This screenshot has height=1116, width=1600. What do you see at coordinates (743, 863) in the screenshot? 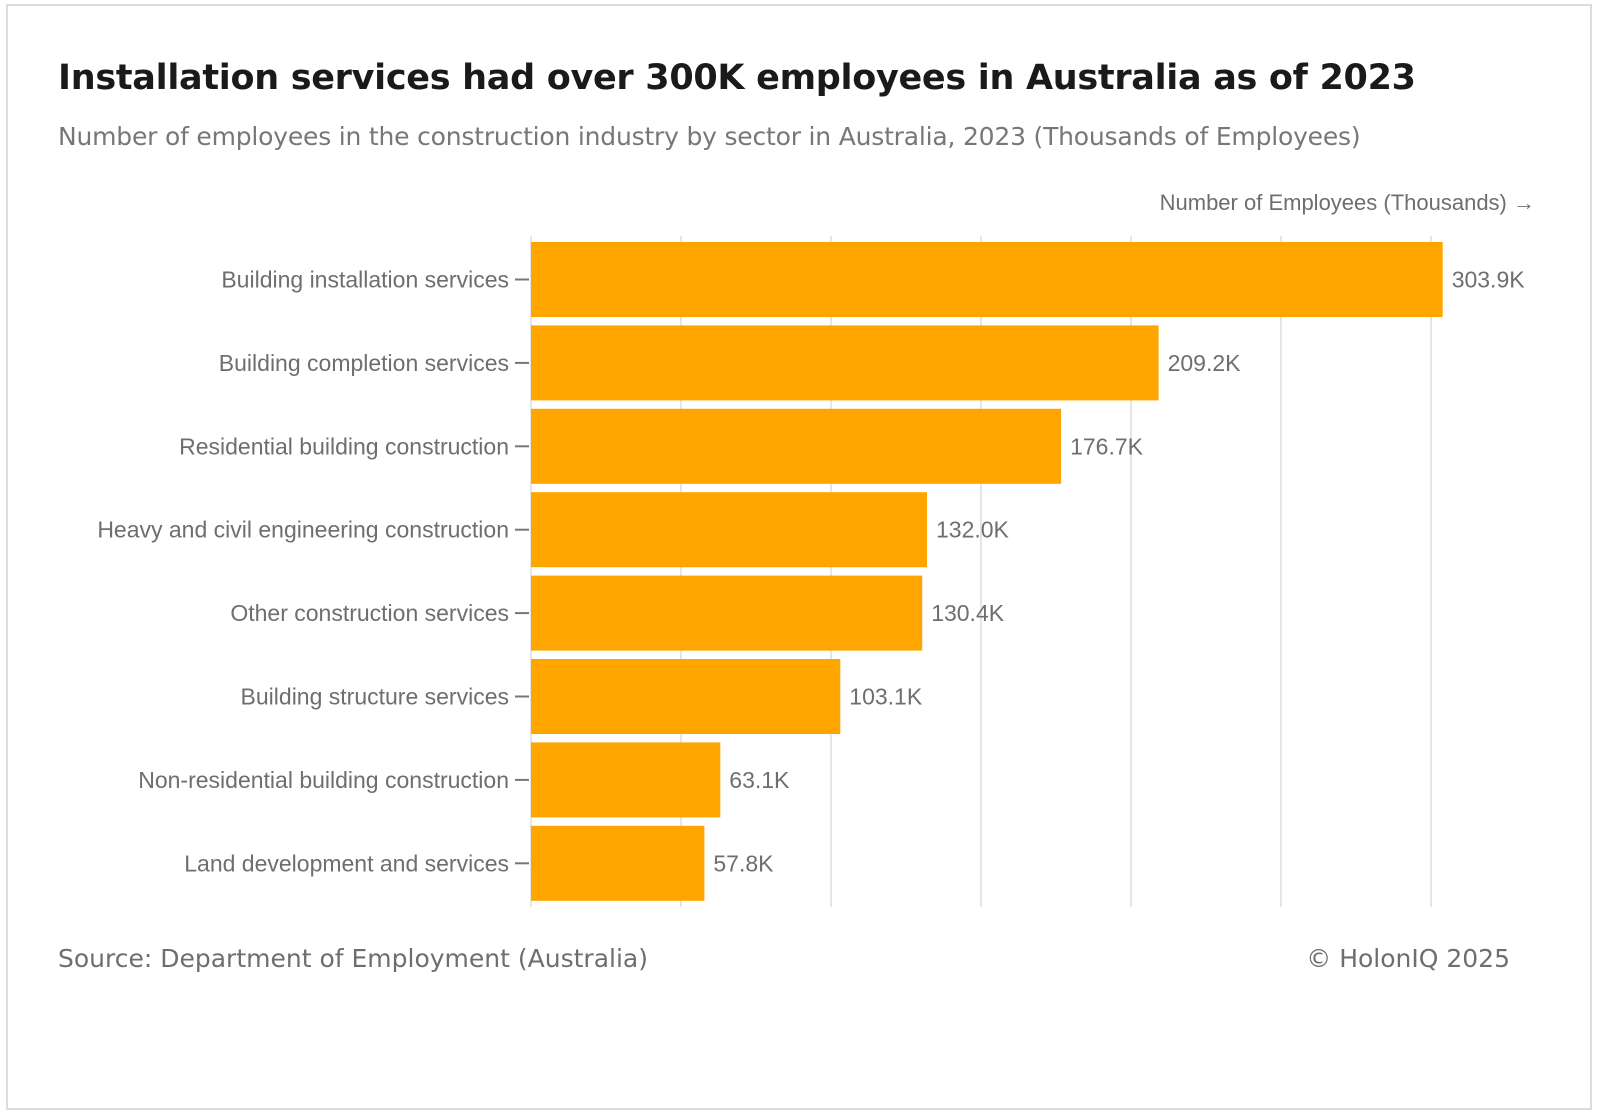
I see `value-label: 57.8K` at bounding box center [743, 863].